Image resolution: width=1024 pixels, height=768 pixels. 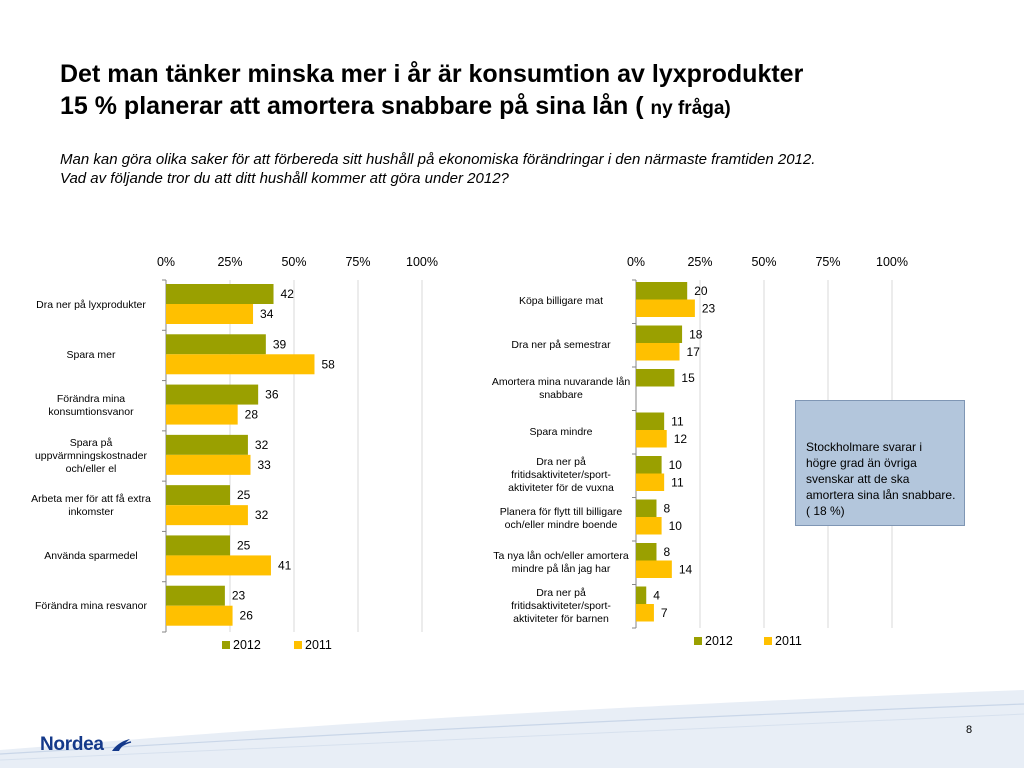 I want to click on category-label: Amortera mina nuvarande lån snabbare, so click(x=561, y=388).